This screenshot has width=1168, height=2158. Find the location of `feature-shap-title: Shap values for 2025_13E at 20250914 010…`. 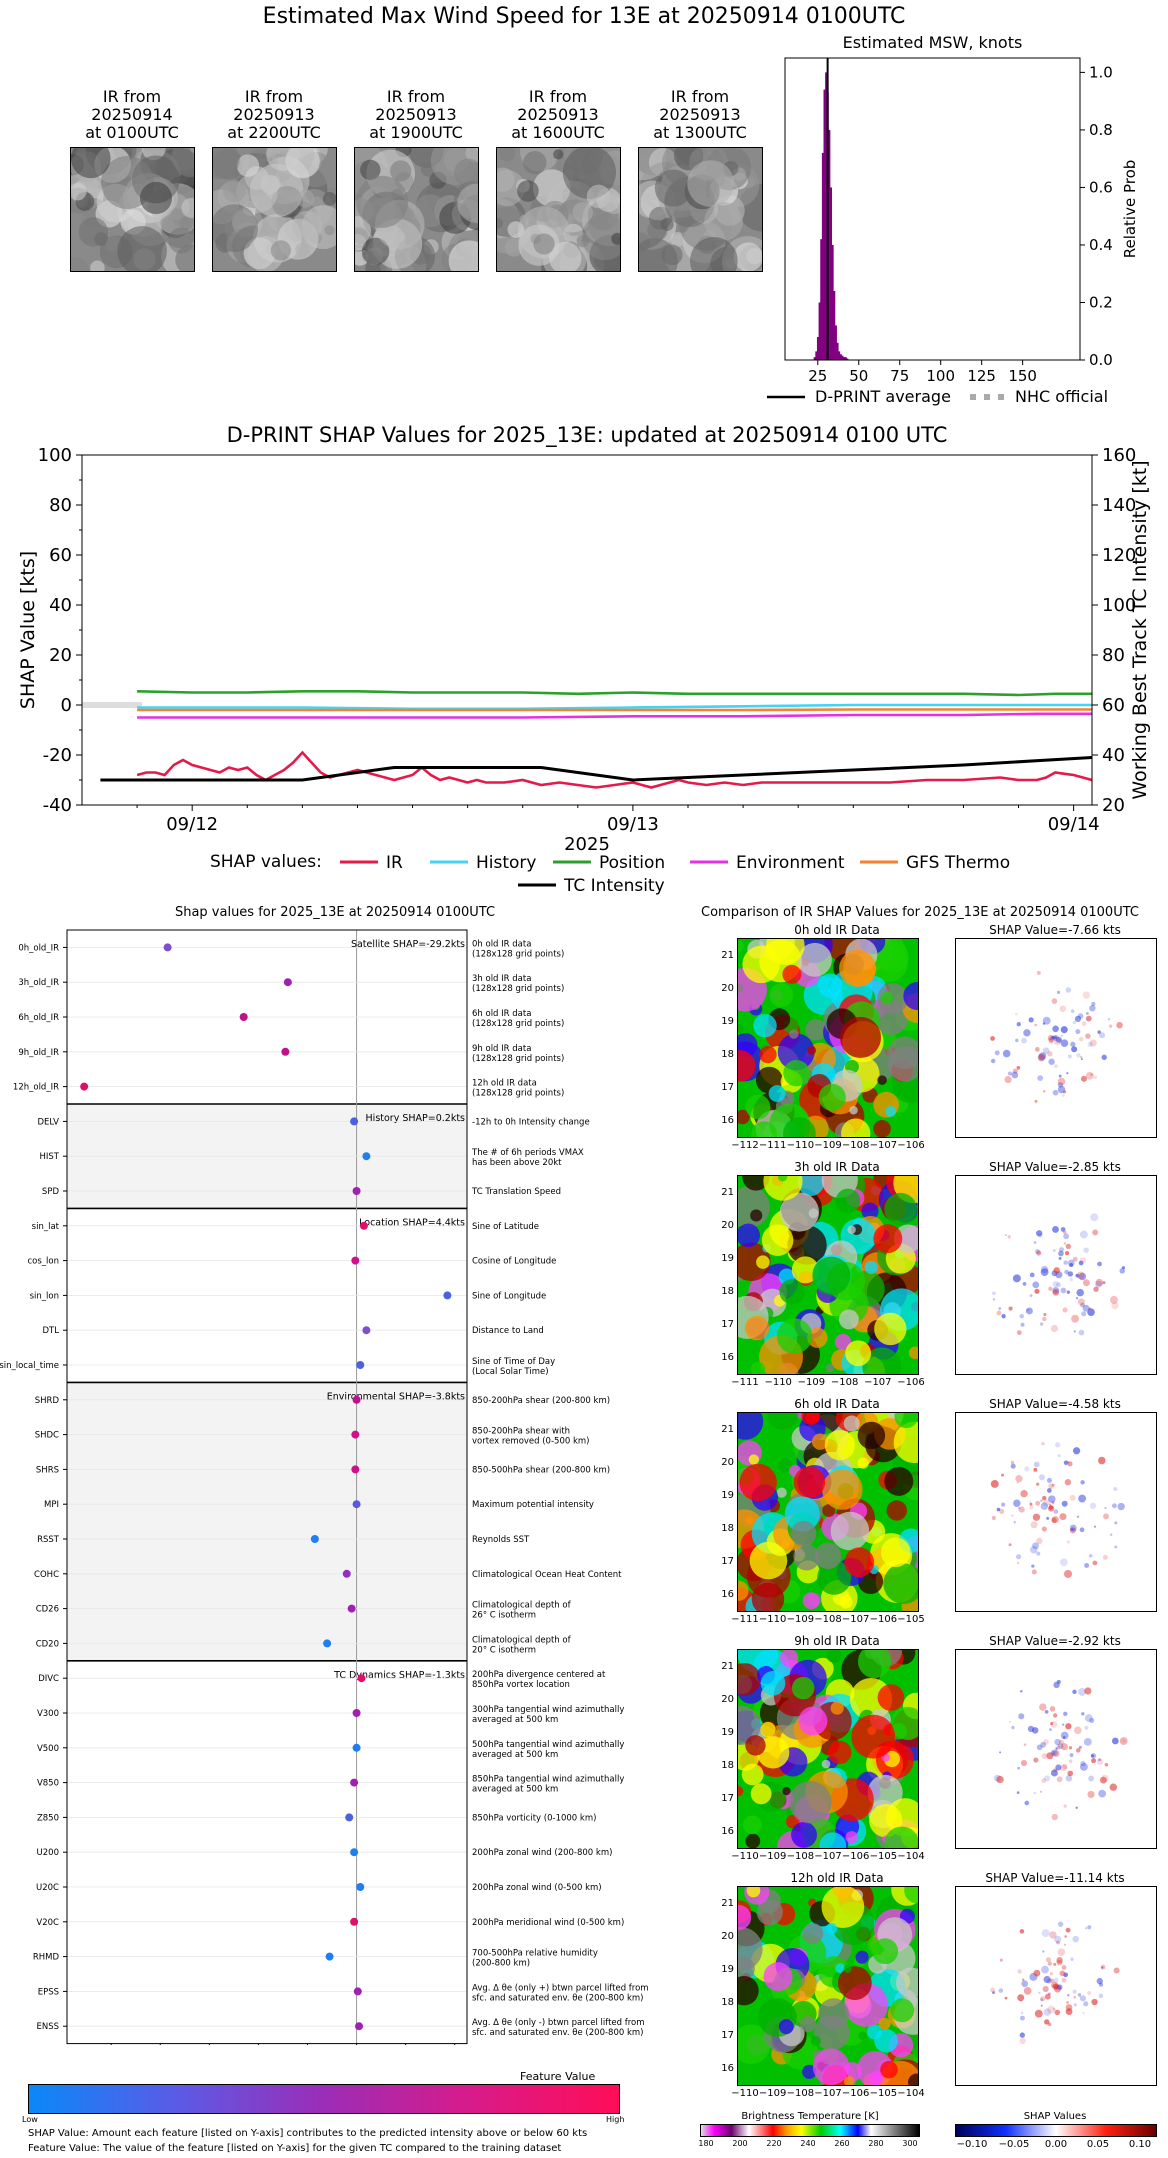

feature-shap-title: Shap values for 2025_13E at 20250914 010… is located at coordinates (335, 912).